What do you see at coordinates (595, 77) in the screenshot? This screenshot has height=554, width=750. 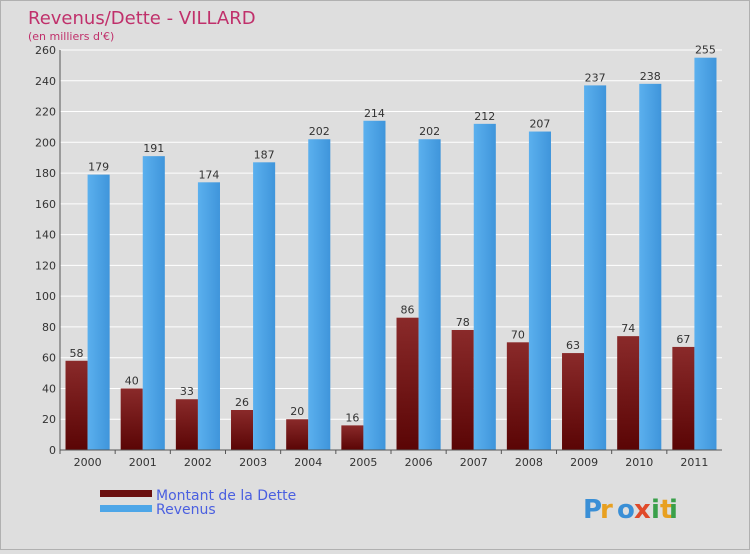 I see `data-label: 237` at bounding box center [595, 77].